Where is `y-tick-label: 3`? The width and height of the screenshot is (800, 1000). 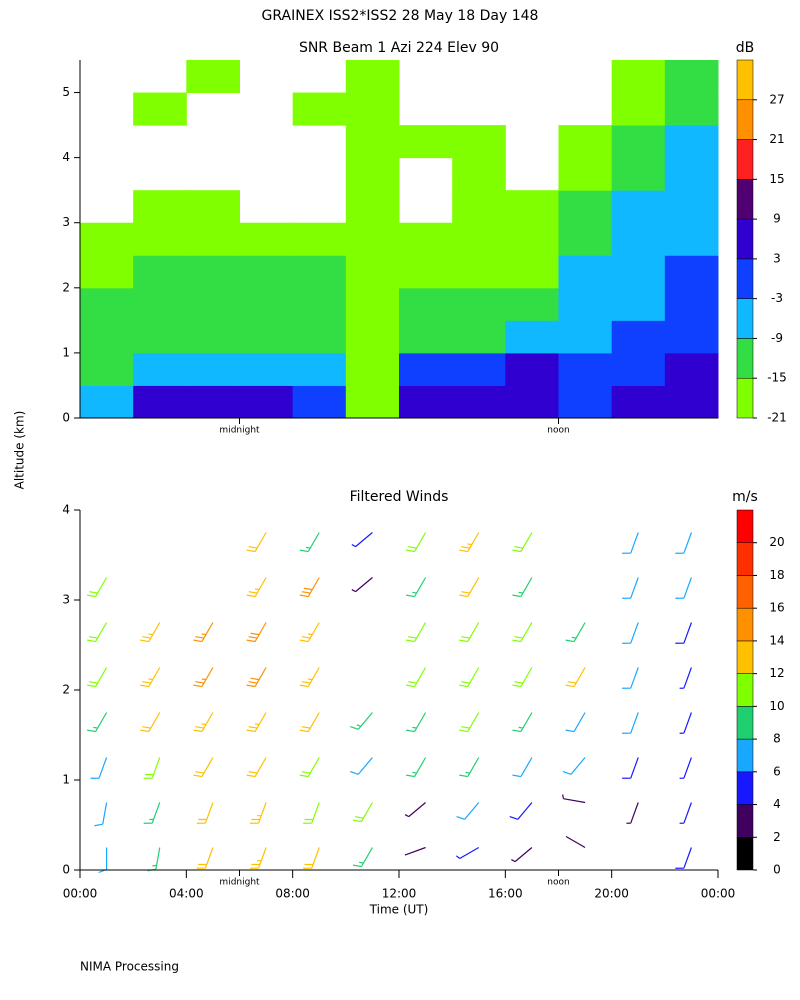 y-tick-label: 3 is located at coordinates (66, 600).